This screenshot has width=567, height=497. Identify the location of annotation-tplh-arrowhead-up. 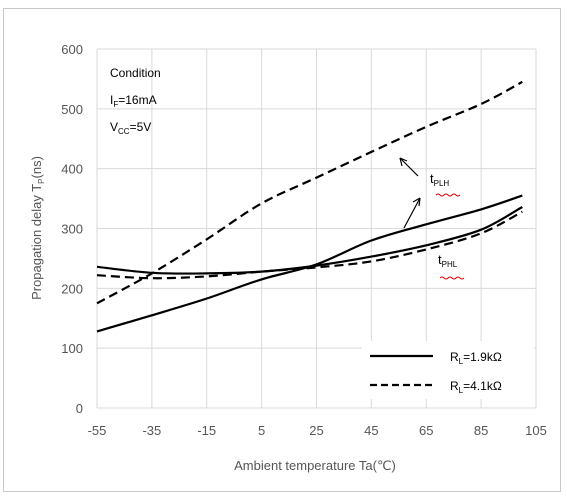
(416, 202).